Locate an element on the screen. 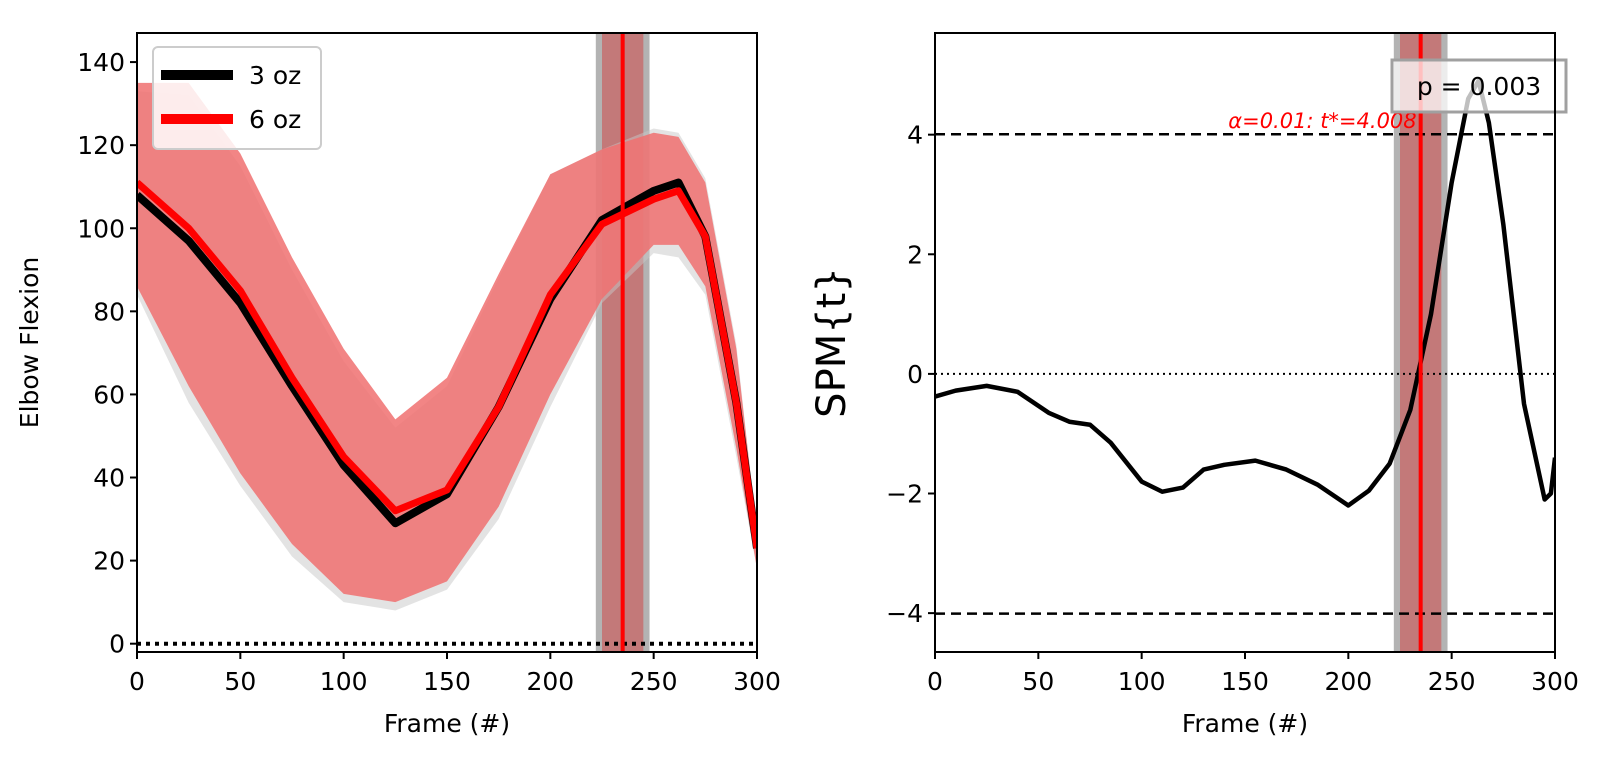 The image size is (1600, 774). y-tick-label: 140 is located at coordinates (101, 62).